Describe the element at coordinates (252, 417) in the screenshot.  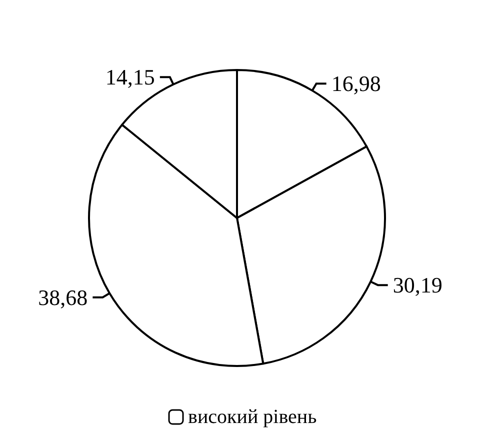
I see `legend-label: високий рівень` at that location.